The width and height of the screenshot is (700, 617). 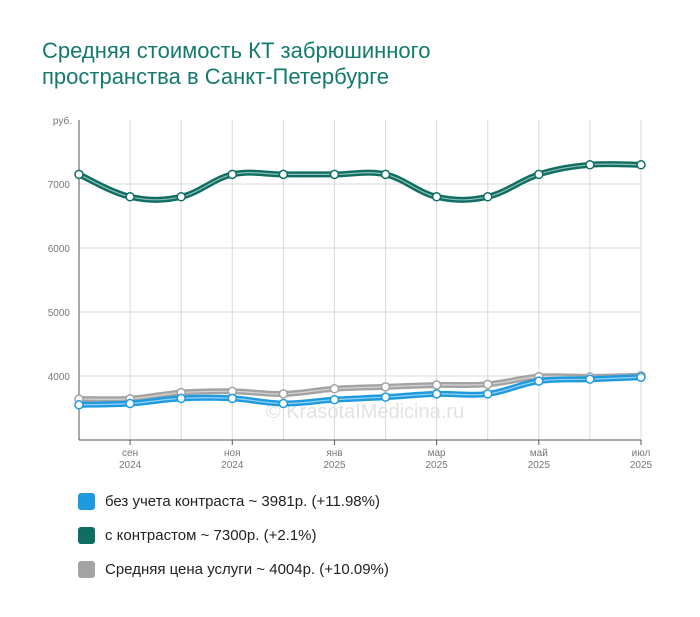 What do you see at coordinates (437, 453) in the screenshot?
I see `x-tick-label-month: мар` at bounding box center [437, 453].